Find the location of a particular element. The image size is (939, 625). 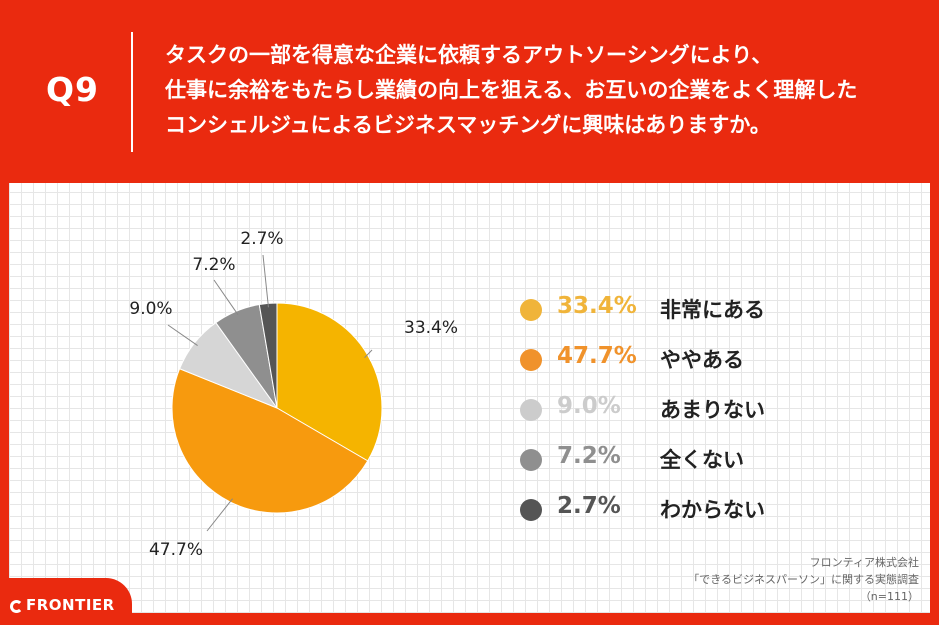

logo-tab is located at coordinates (66, 601).